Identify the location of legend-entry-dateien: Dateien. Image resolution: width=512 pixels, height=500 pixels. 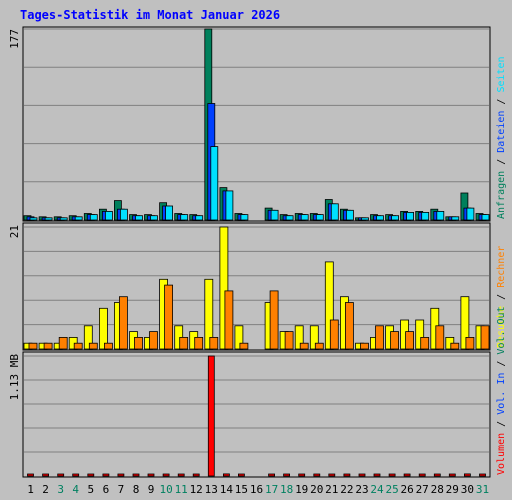
(501, 132).